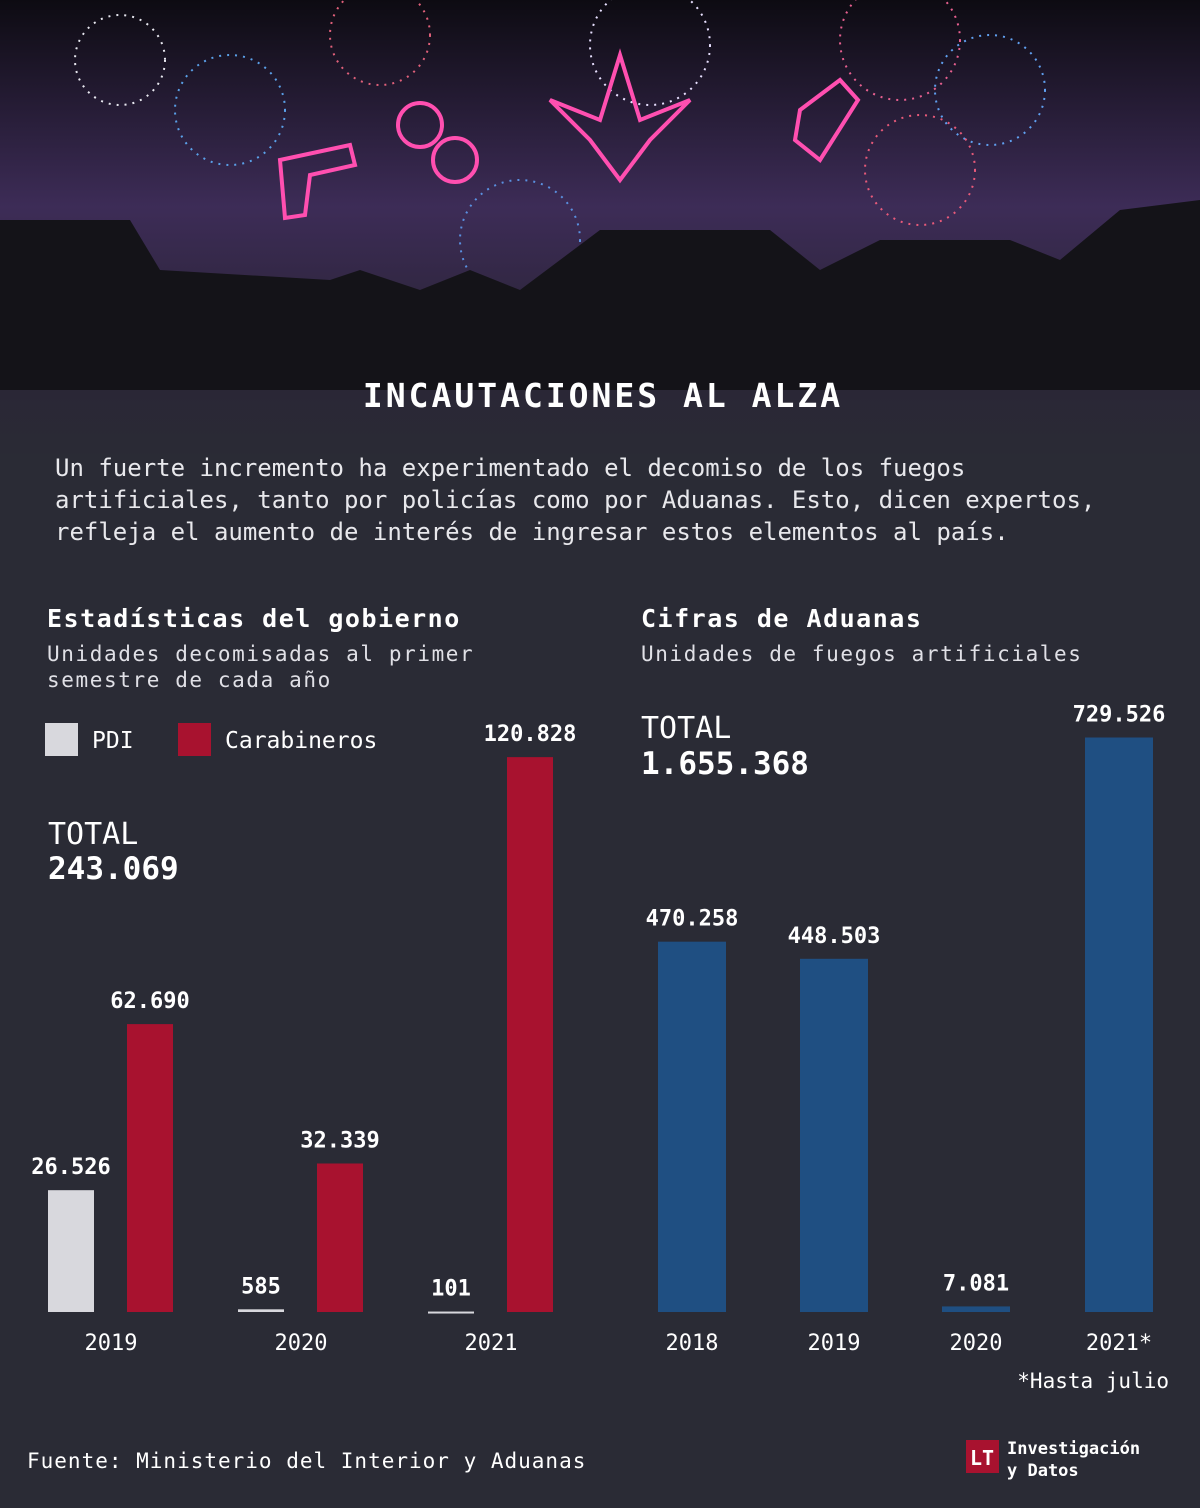 The width and height of the screenshot is (1200, 1508). Describe the element at coordinates (692, 919) in the screenshot. I see `value-label: 470.258` at that location.